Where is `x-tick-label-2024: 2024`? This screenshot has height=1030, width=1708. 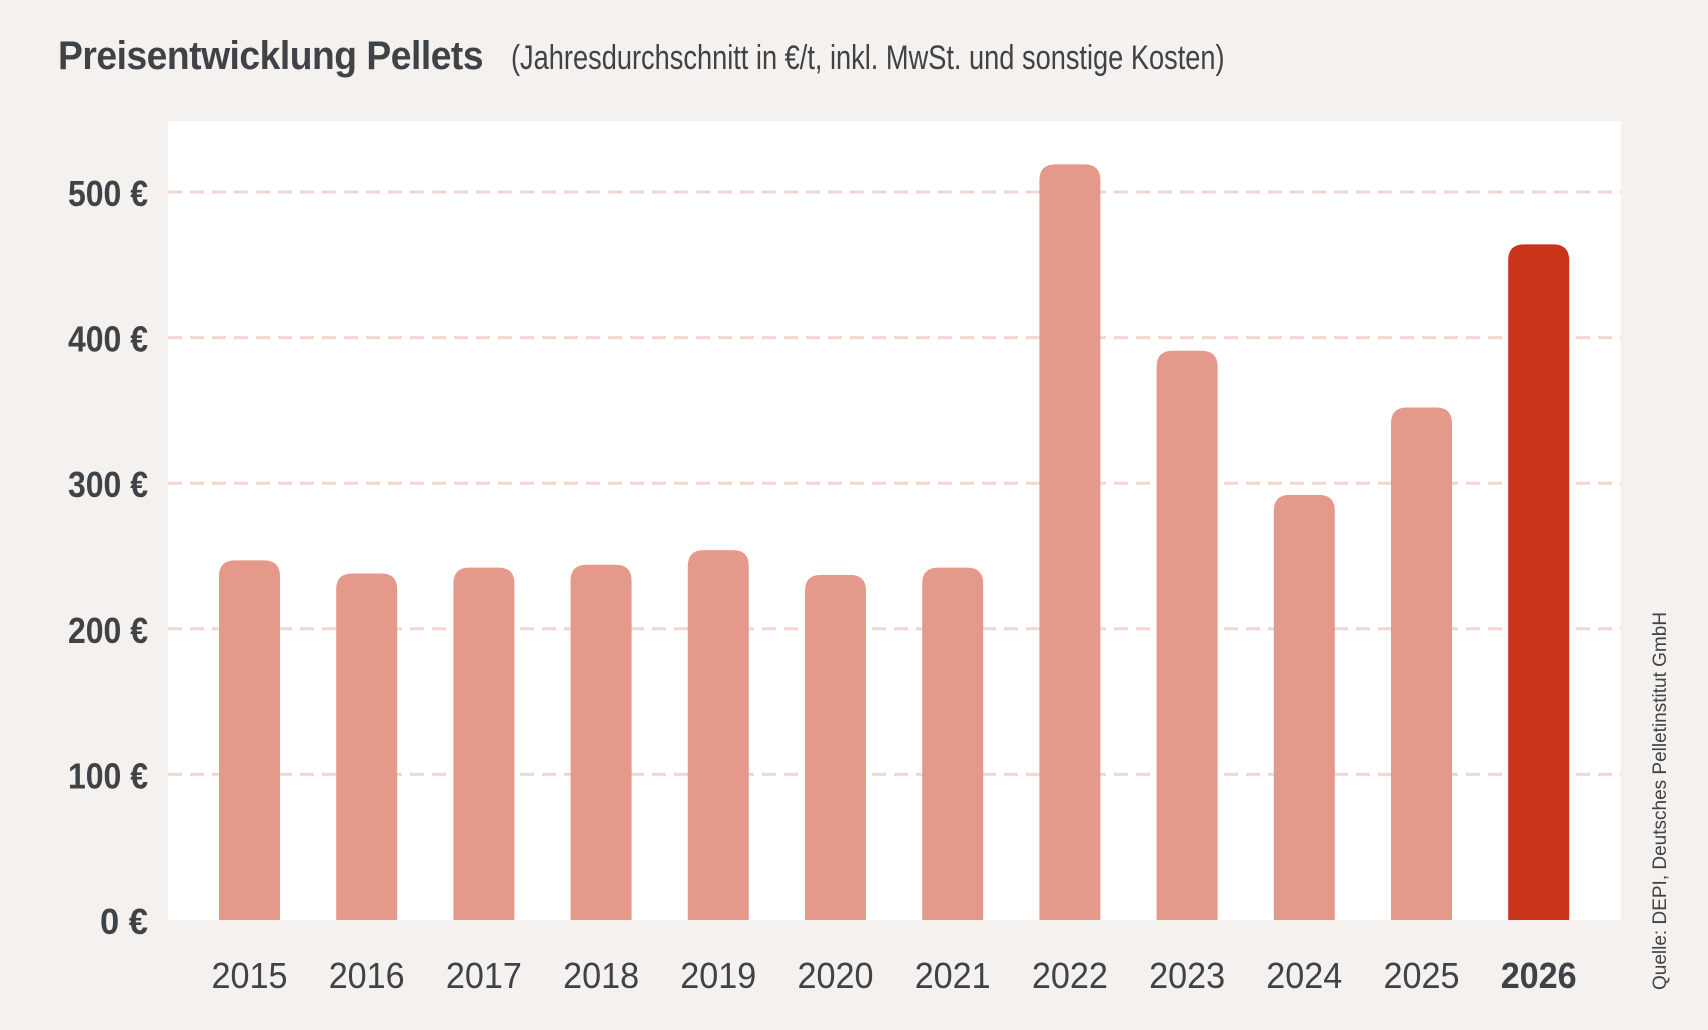 x-tick-label-2024: 2024 is located at coordinates (1304, 975).